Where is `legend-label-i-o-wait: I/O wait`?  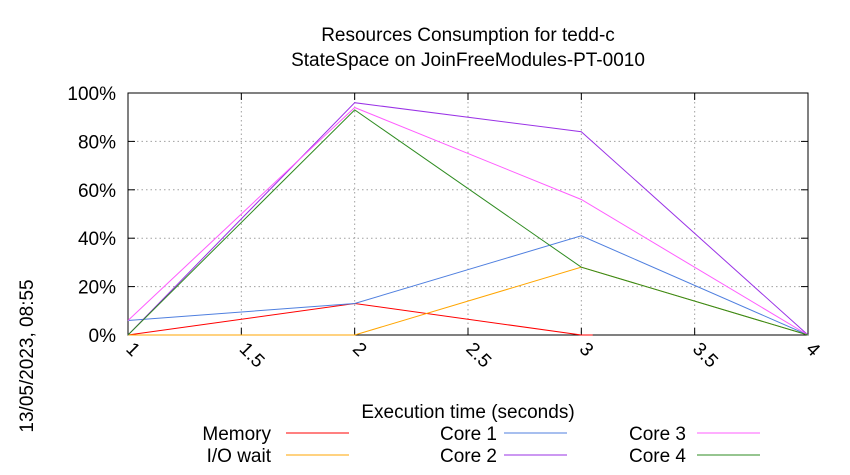 legend-label-i-o-wait: I/O wait is located at coordinates (239, 456).